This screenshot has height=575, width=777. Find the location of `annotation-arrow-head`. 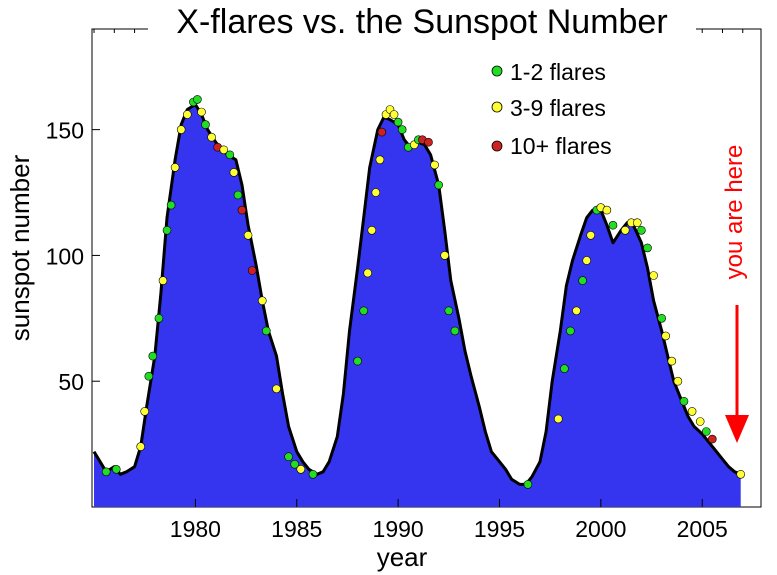

annotation-arrow-head is located at coordinates (737, 429).